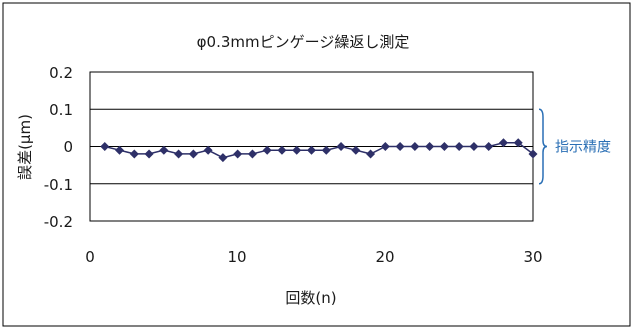 The width and height of the screenshot is (633, 329). What do you see at coordinates (310, 298) in the screenshot?
I see `x-axis-title: 回数(n)` at bounding box center [310, 298].